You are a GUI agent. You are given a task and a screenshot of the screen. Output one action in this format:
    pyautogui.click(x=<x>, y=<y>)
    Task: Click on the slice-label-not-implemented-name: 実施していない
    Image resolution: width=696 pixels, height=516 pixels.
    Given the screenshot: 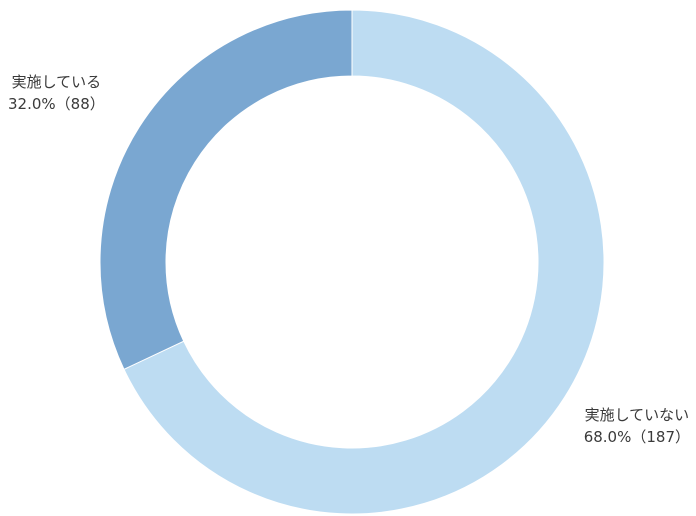 What is the action you would take?
    pyautogui.click(x=637, y=415)
    